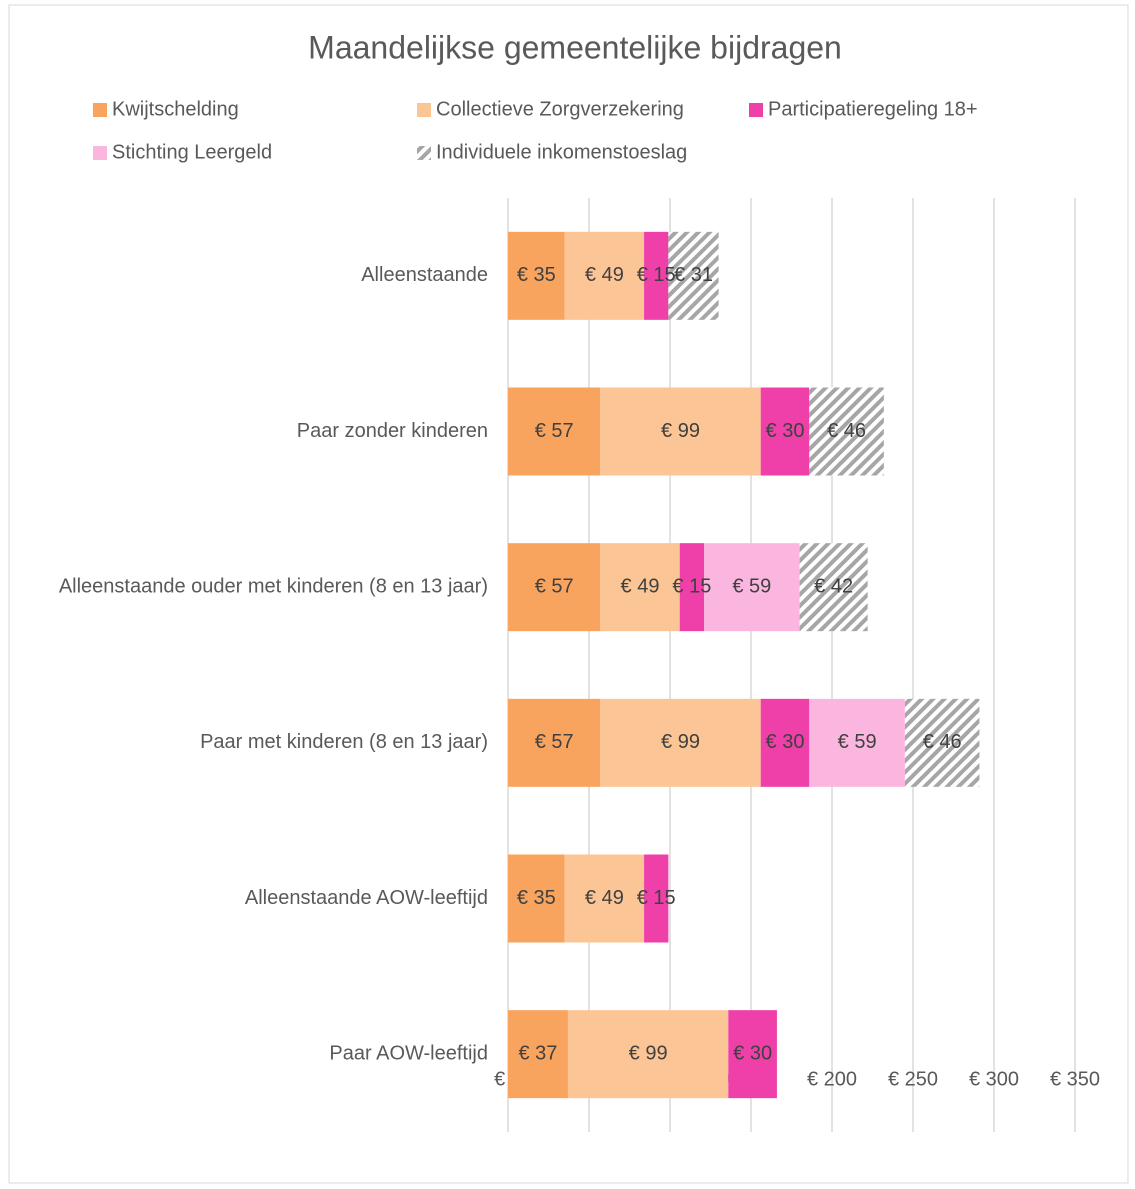 This screenshot has width=1135, height=1189. Describe the element at coordinates (1075, 1079) in the screenshot. I see `x-tick-label: € 350` at that location.